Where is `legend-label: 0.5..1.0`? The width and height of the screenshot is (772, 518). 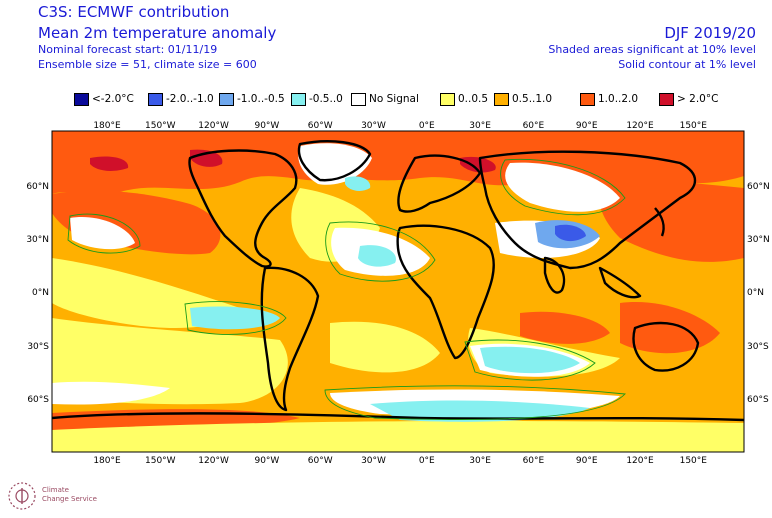
legend-label: 0.5..1.0 is located at coordinates (532, 99).